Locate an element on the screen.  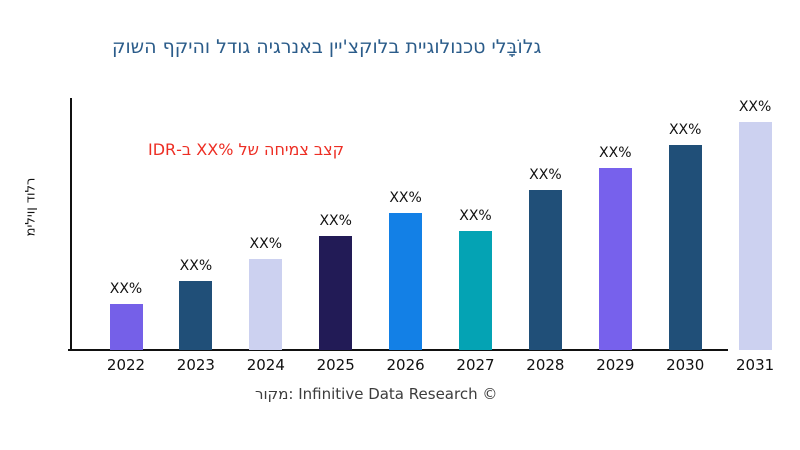
x-tick-2029: 2029 is located at coordinates (615, 365).